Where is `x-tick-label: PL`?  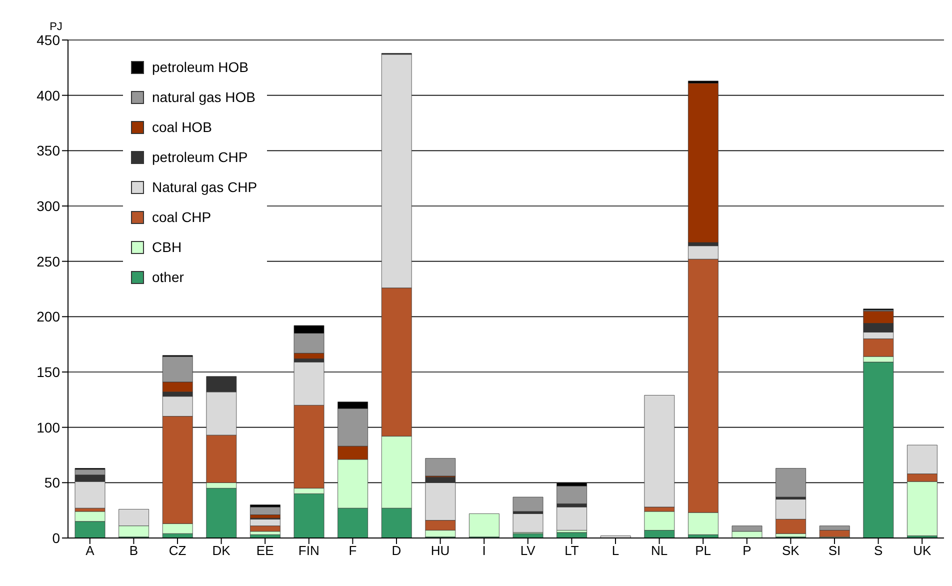 x-tick-label: PL is located at coordinates (703, 550).